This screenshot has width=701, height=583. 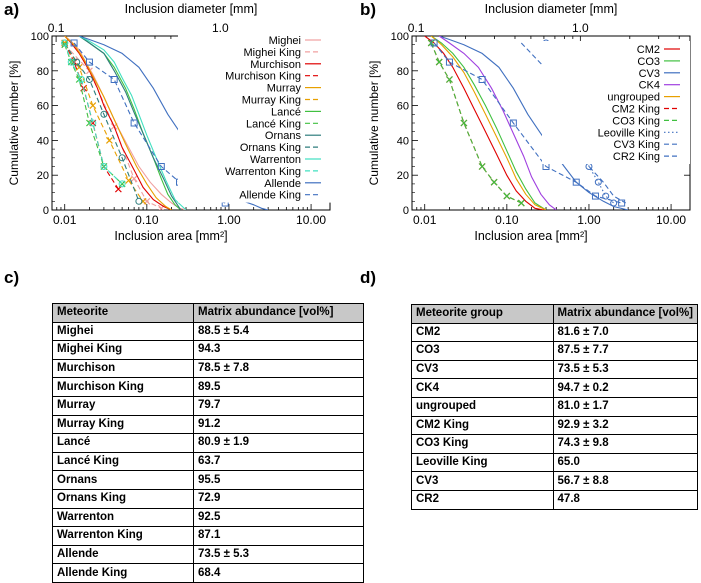 What do you see at coordinates (284, 89) in the screenshot?
I see `legend-label: Murray` at bounding box center [284, 89].